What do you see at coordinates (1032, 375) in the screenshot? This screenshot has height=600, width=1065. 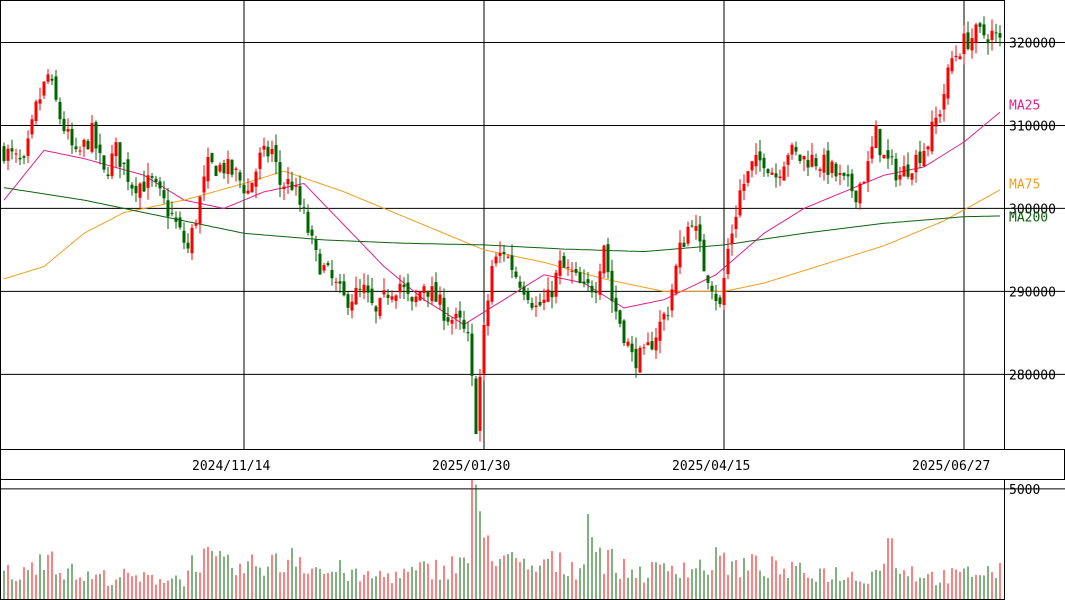 I see `price-tick-label: 280000` at bounding box center [1032, 375].